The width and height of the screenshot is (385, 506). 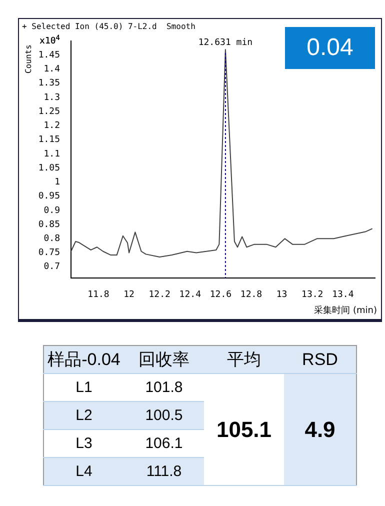 What do you see at coordinates (109, 26) in the screenshot?
I see `chart-title: + Selected Ion (45.0) 7-L2.d Smooth` at bounding box center [109, 26].